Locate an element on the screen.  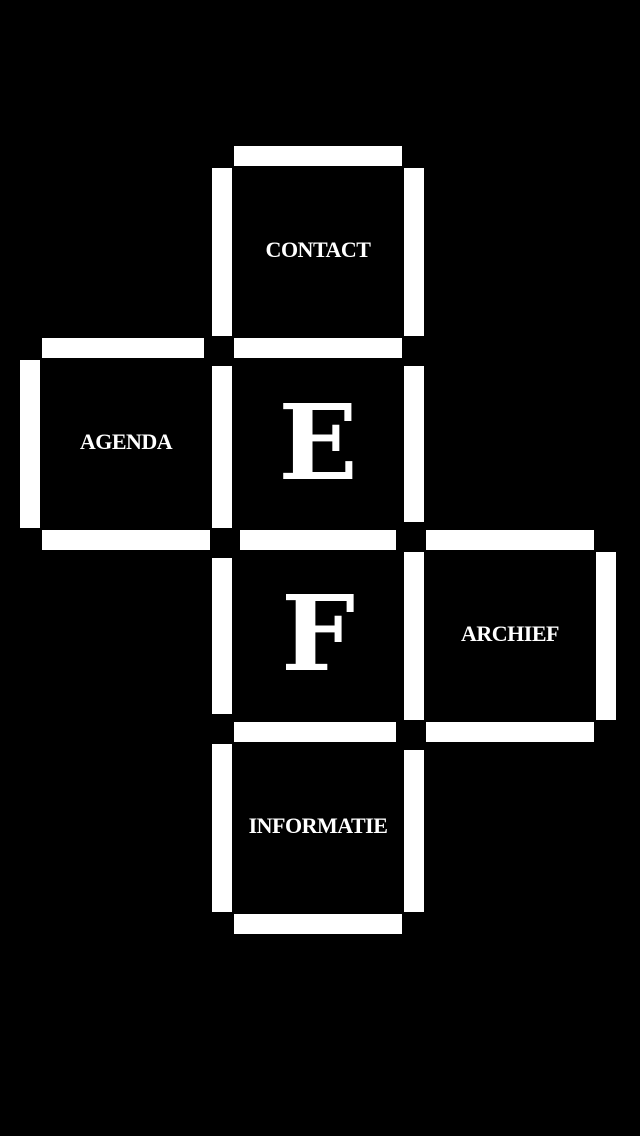
e-border-right is located at coordinates (414, 444).